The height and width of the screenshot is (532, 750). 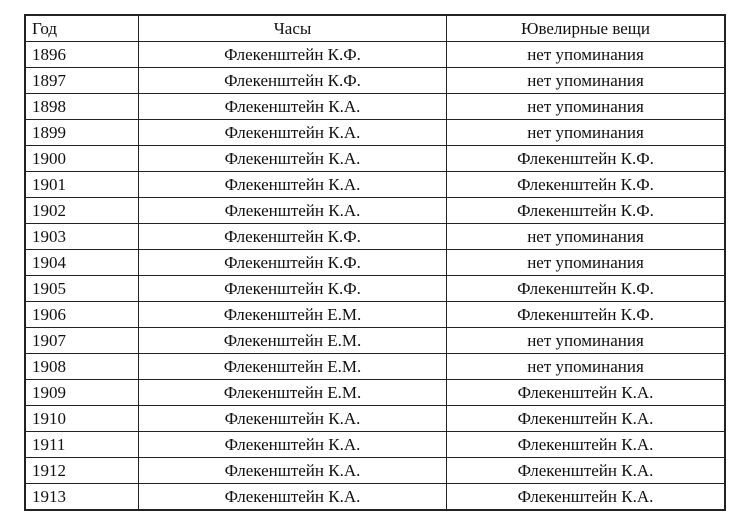 I want to click on table-row: 1896 Флекенштейн К.Ф. нет упоминания, so click(x=375, y=54).